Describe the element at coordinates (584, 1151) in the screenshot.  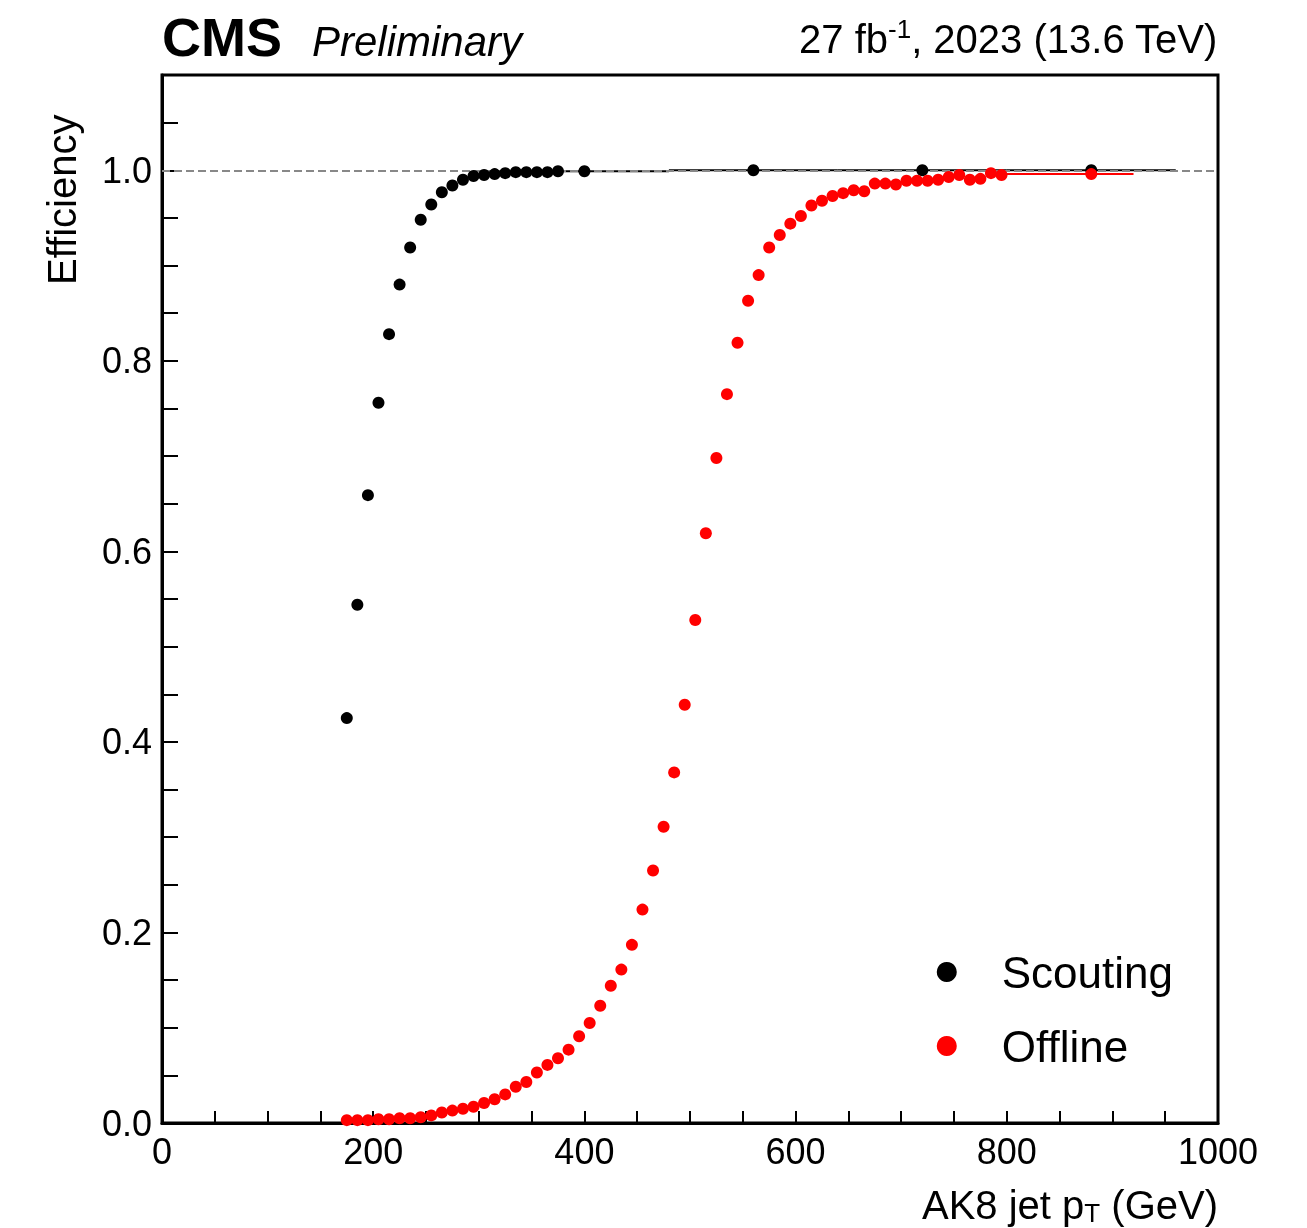
I see `x-tick-label: 400` at that location.